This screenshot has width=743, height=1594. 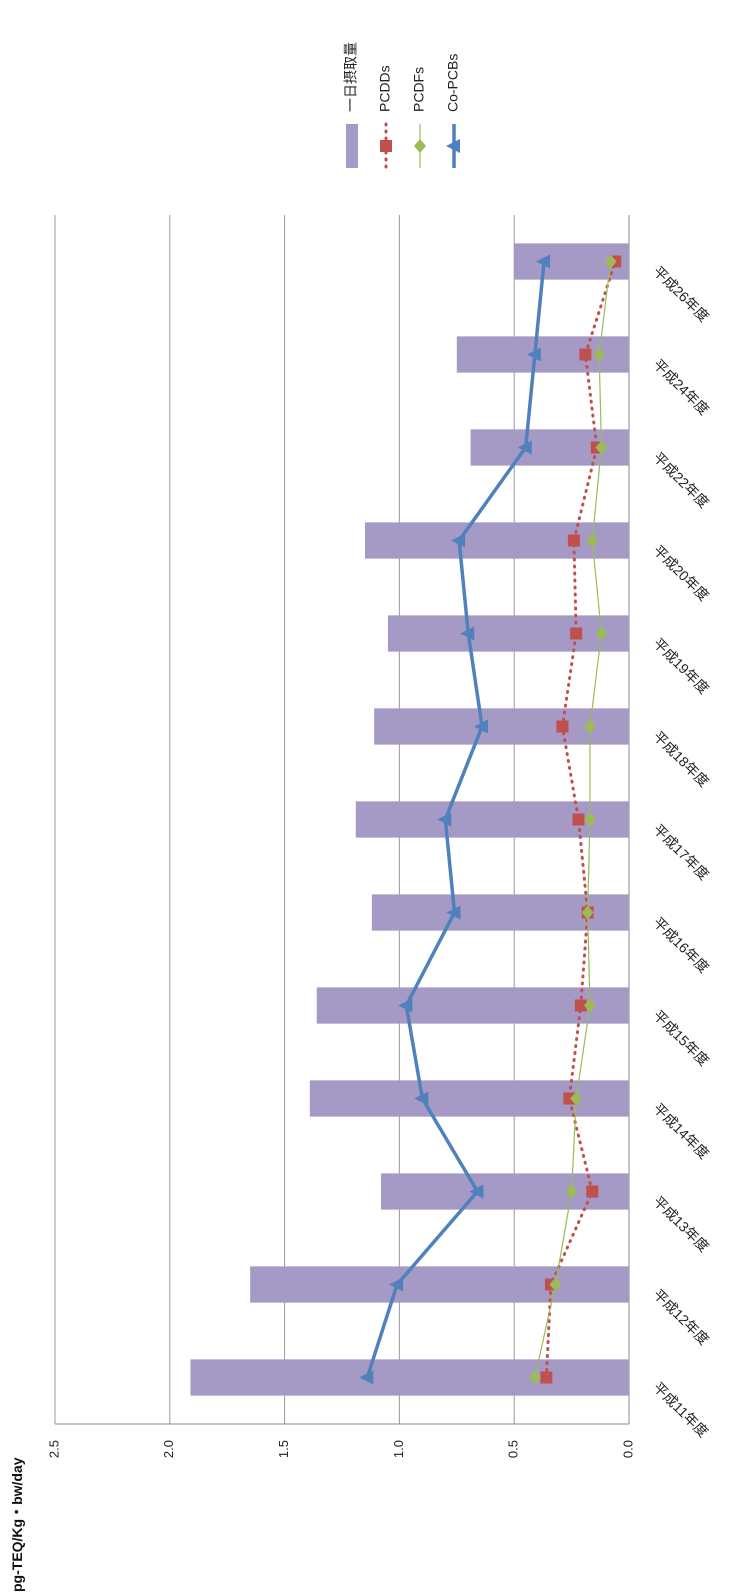 I want to click on x-tick-label: 平成15年度, so click(x=681, y=1038).